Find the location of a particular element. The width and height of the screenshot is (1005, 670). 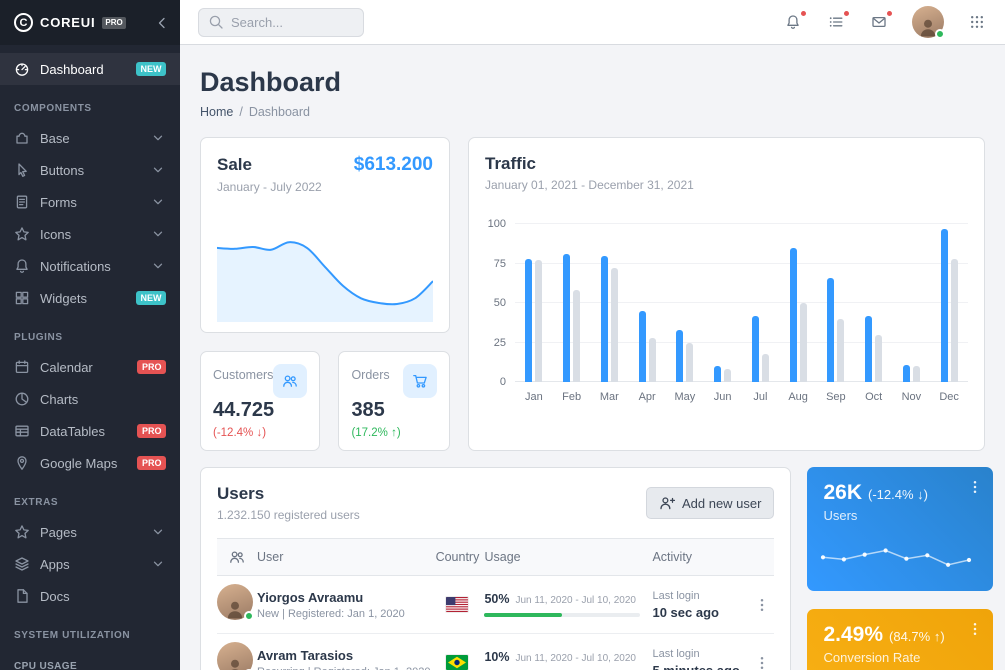

x-tick-label: Jan is located at coordinates (534, 397).